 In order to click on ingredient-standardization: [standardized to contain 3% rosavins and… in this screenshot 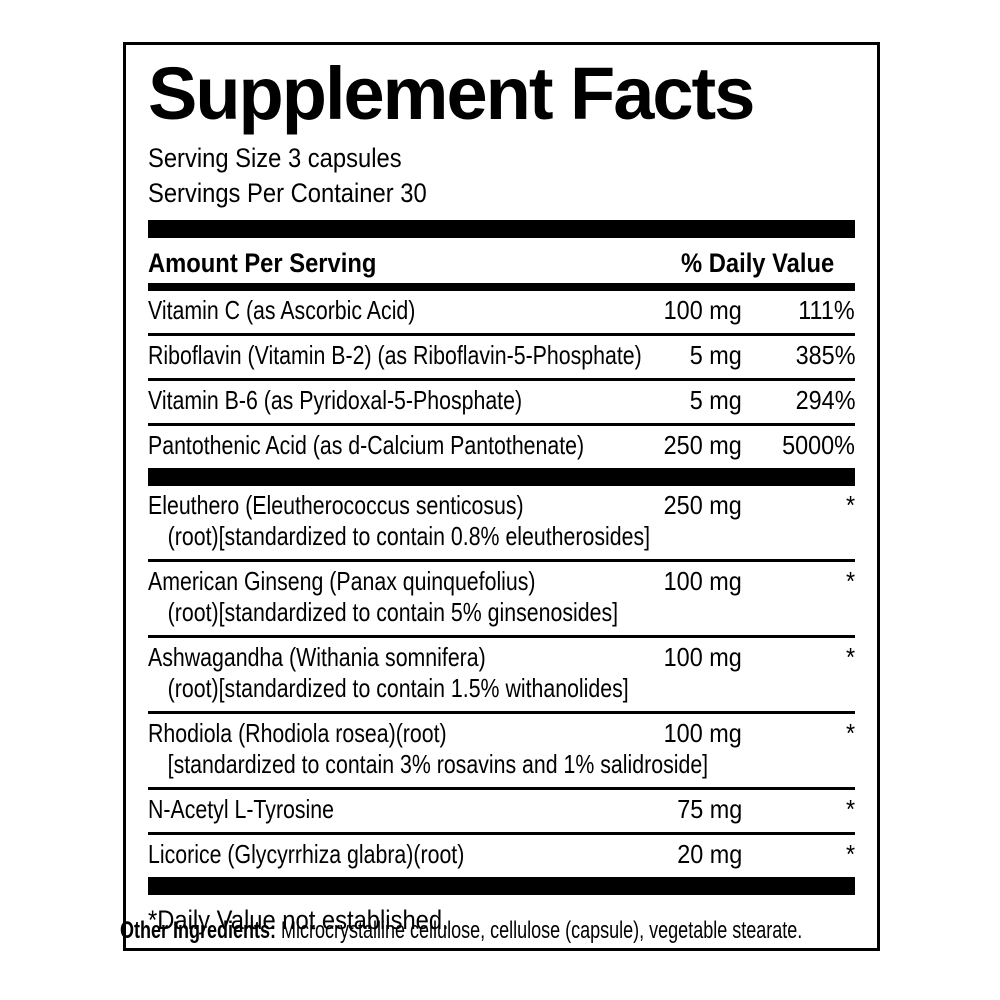, I will do `click(438, 764)`.